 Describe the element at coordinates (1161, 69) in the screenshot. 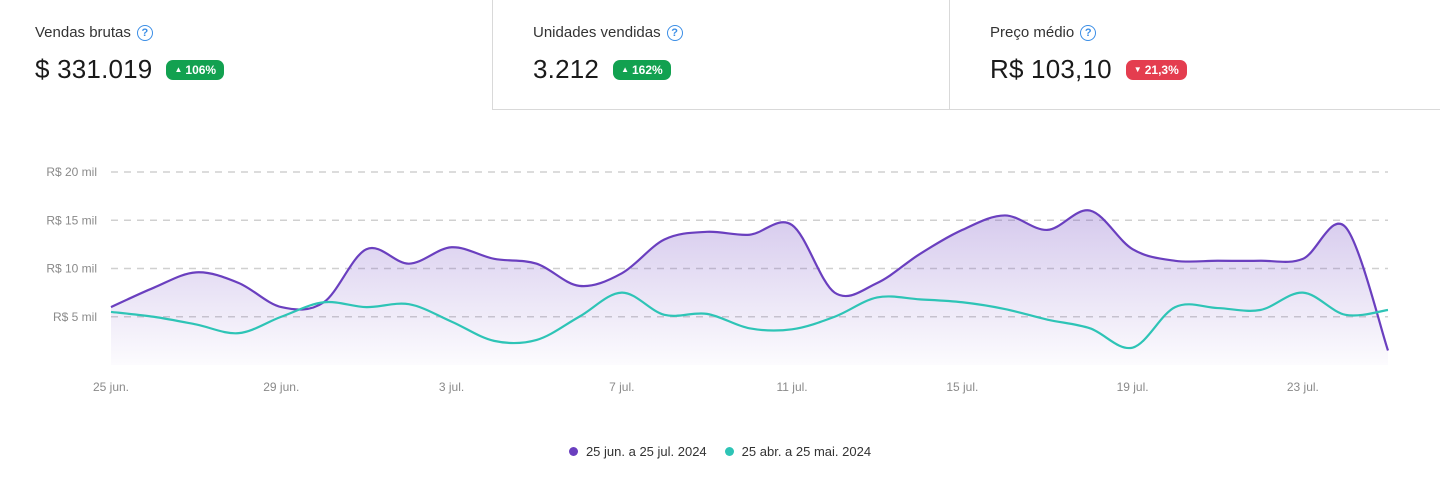

I see `change-badge-text: 21,3%` at that location.